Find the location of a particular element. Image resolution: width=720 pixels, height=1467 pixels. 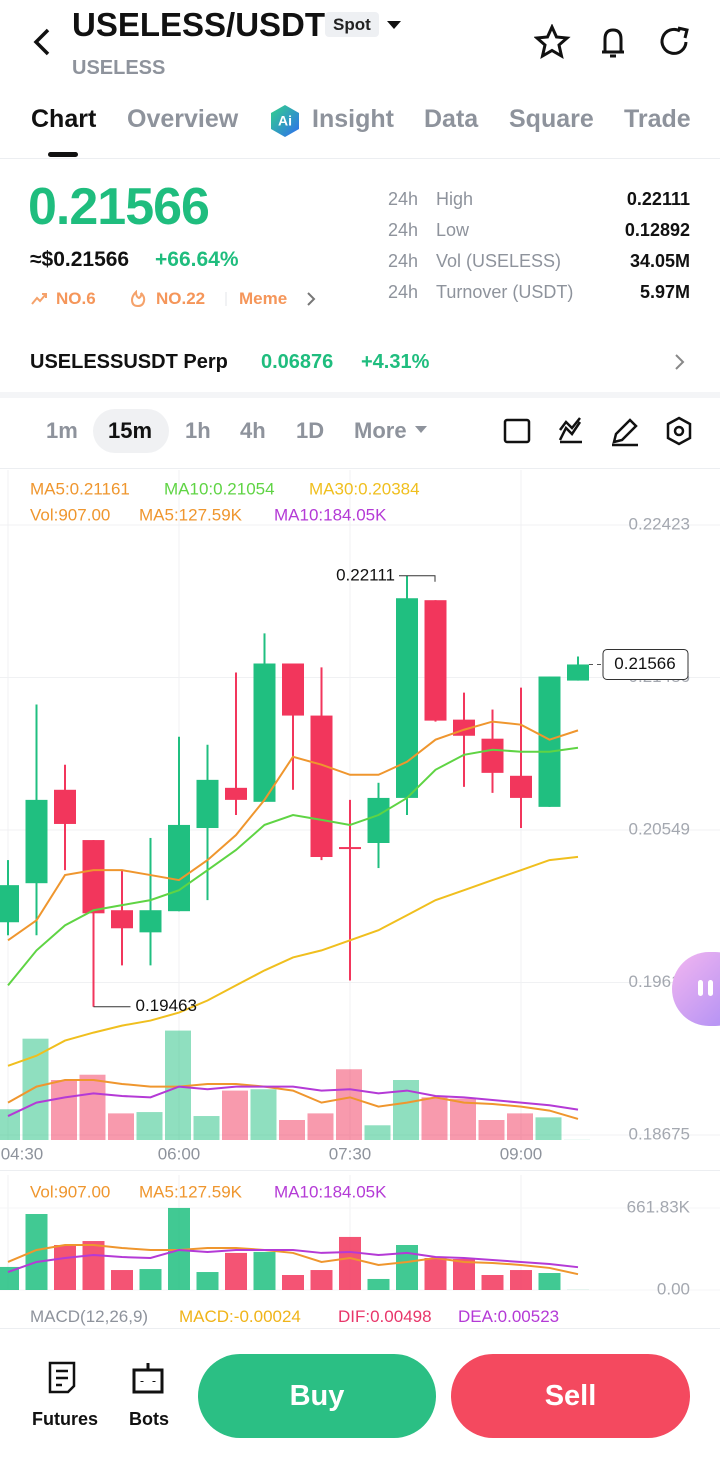

settings-icon is located at coordinates (679, 431).